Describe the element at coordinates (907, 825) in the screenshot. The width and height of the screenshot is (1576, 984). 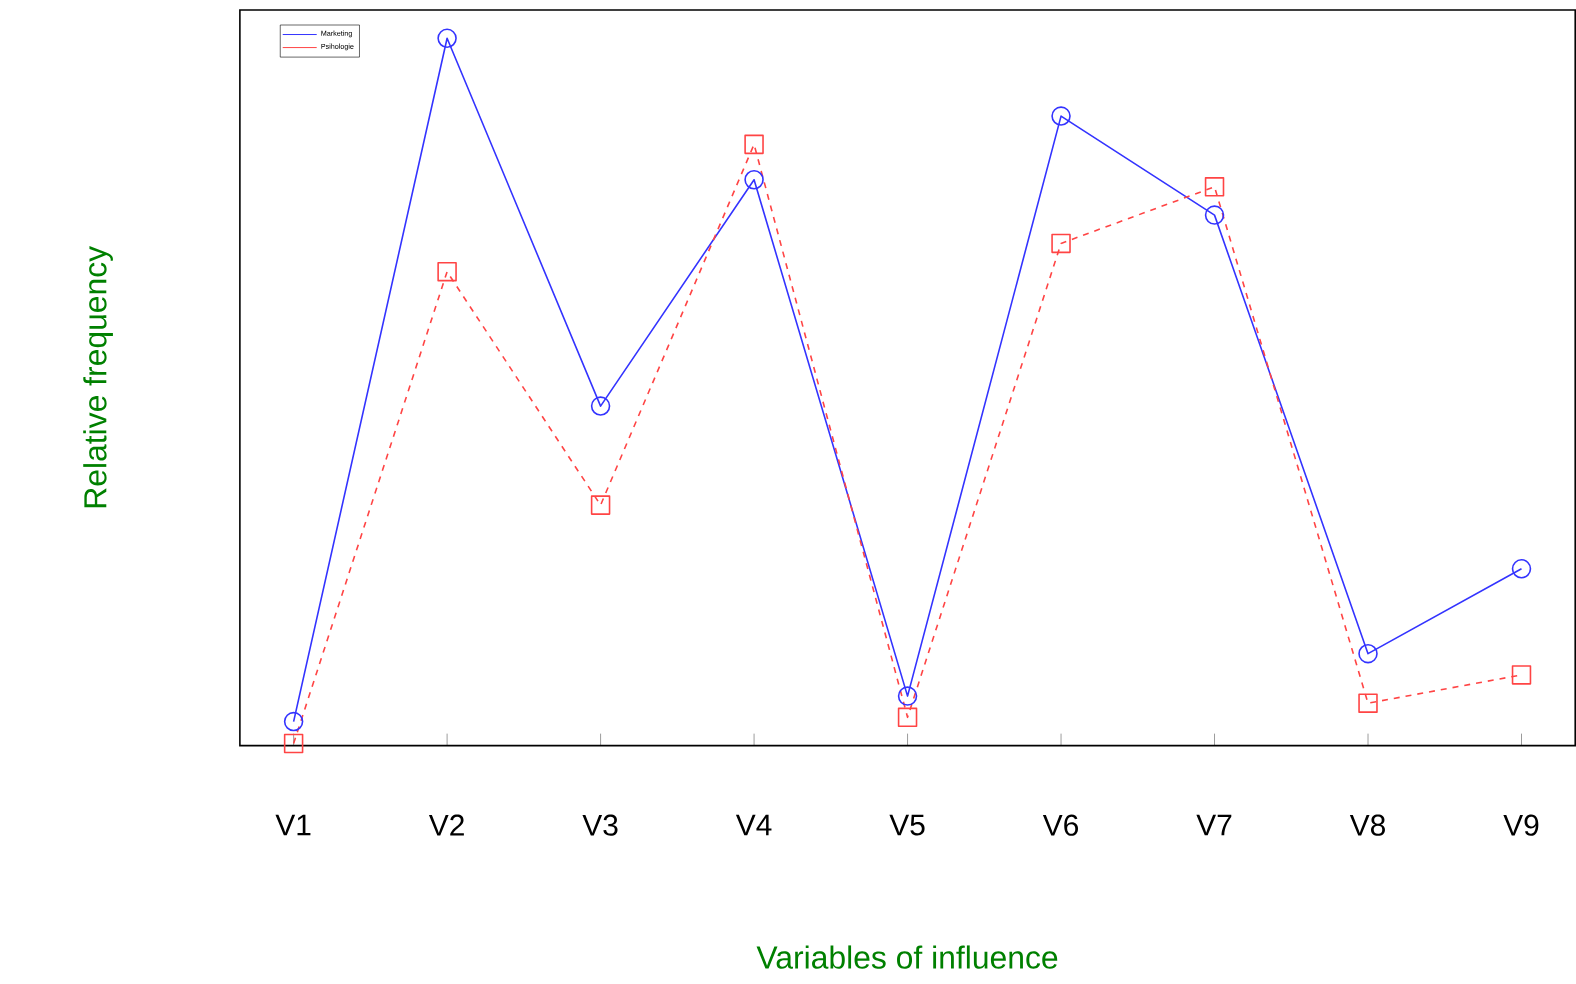
I see `x-tick-label: V5` at that location.